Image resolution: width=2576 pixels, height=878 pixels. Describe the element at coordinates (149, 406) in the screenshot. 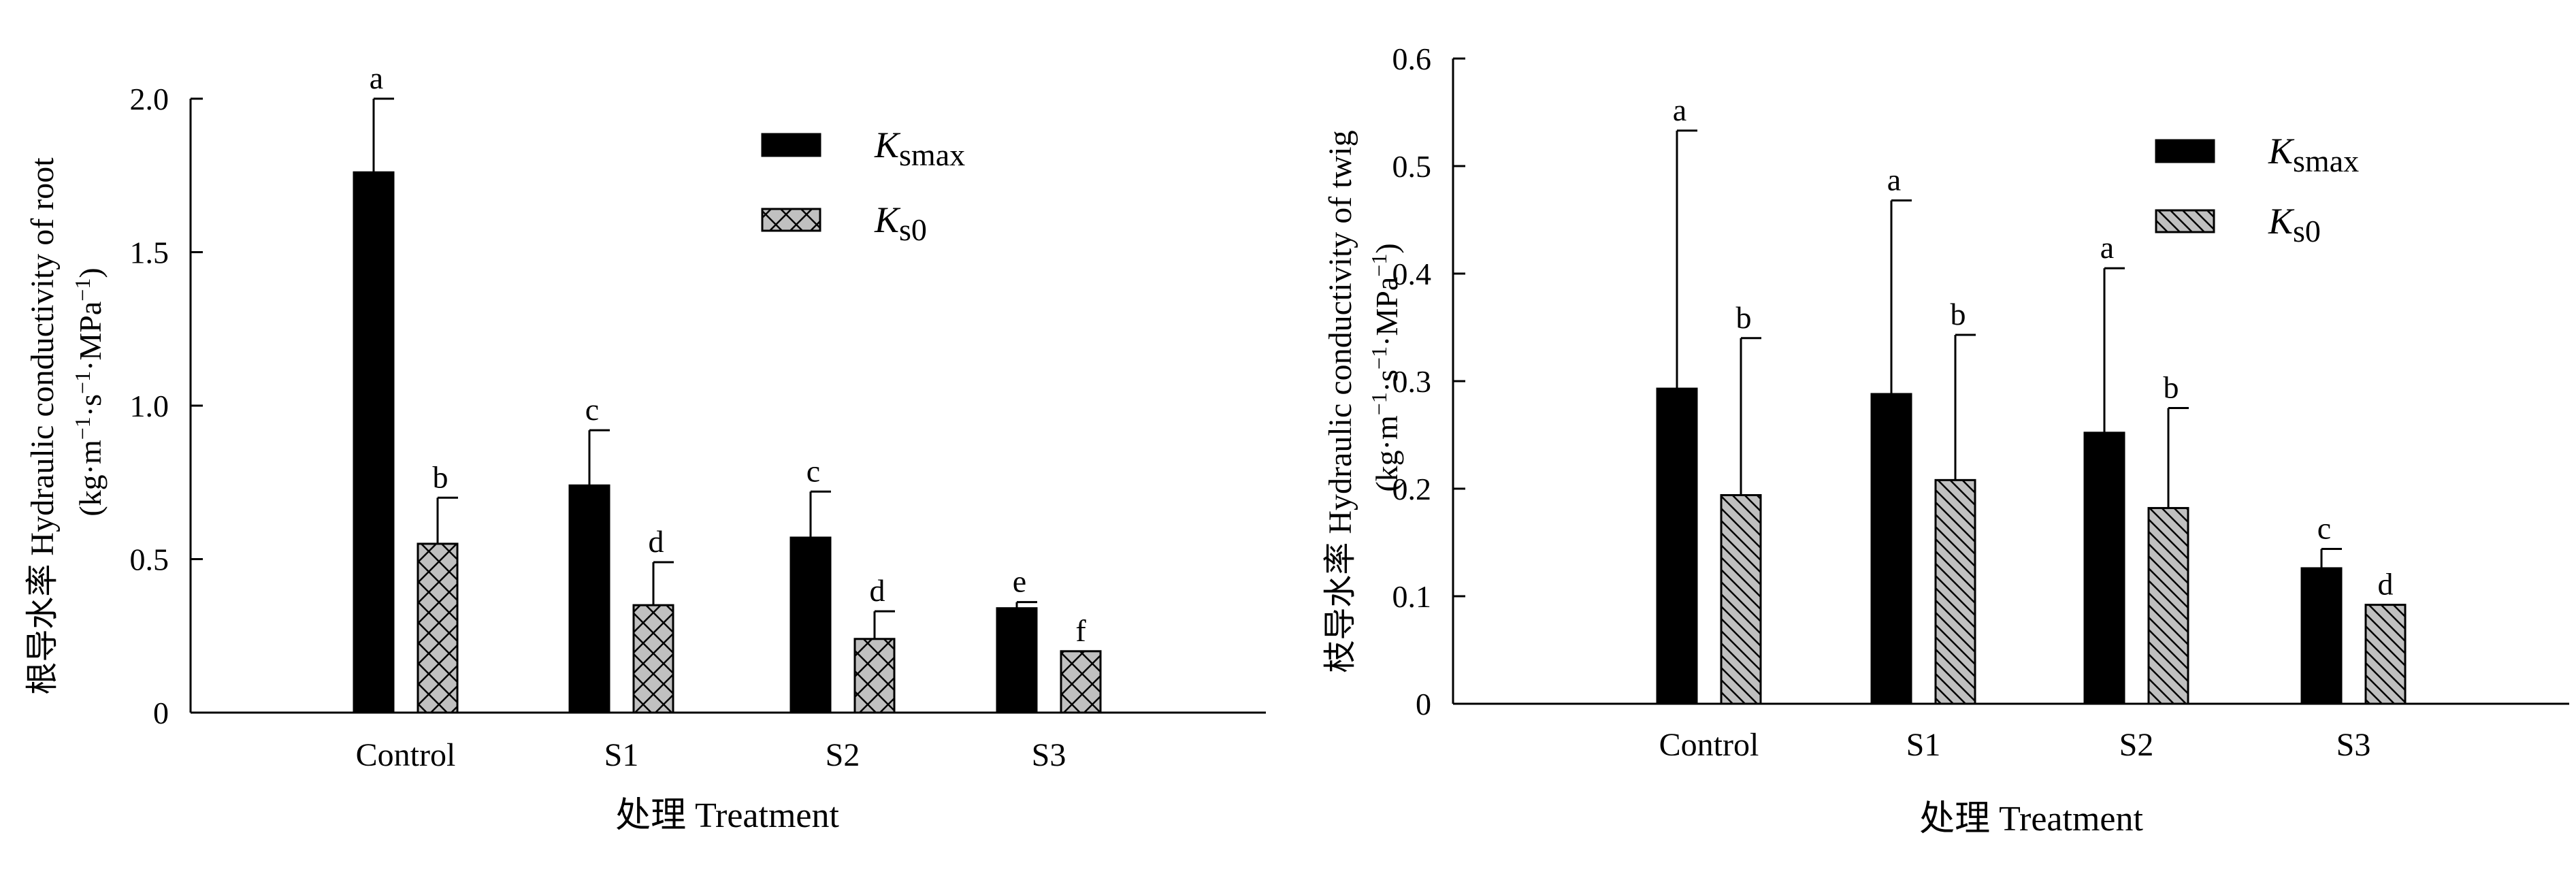

I see `y-tick-label: 1.0` at that location.